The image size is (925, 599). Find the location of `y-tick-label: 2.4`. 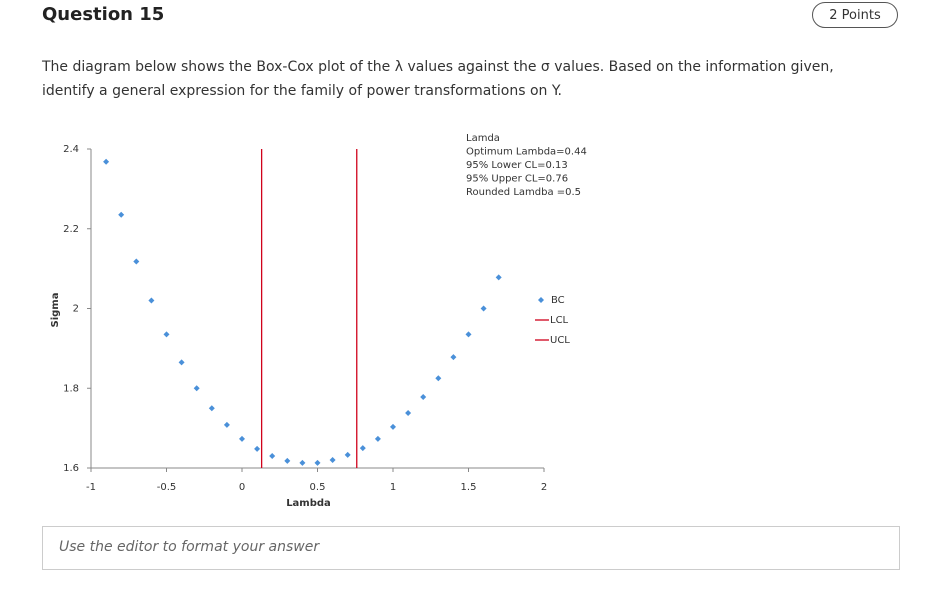

y-tick-label: 2.4 is located at coordinates (71, 149).